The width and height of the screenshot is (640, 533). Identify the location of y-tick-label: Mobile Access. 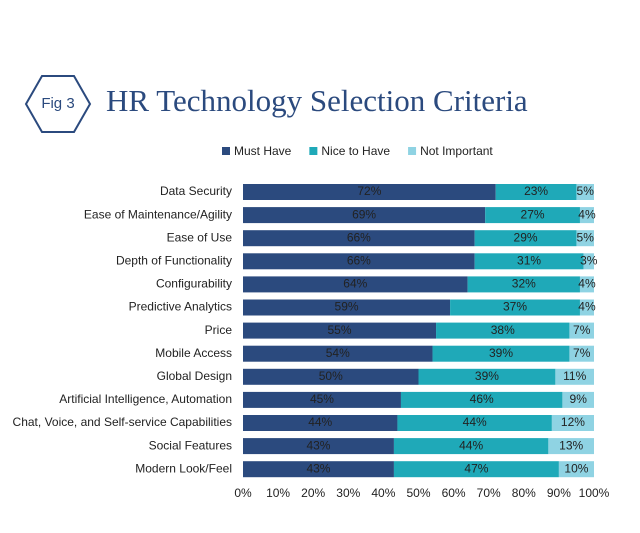
(193, 353).